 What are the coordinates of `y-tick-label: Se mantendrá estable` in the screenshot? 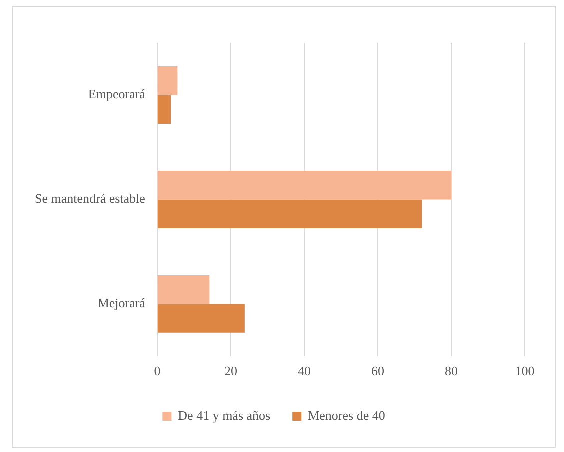 It's located at (90, 198).